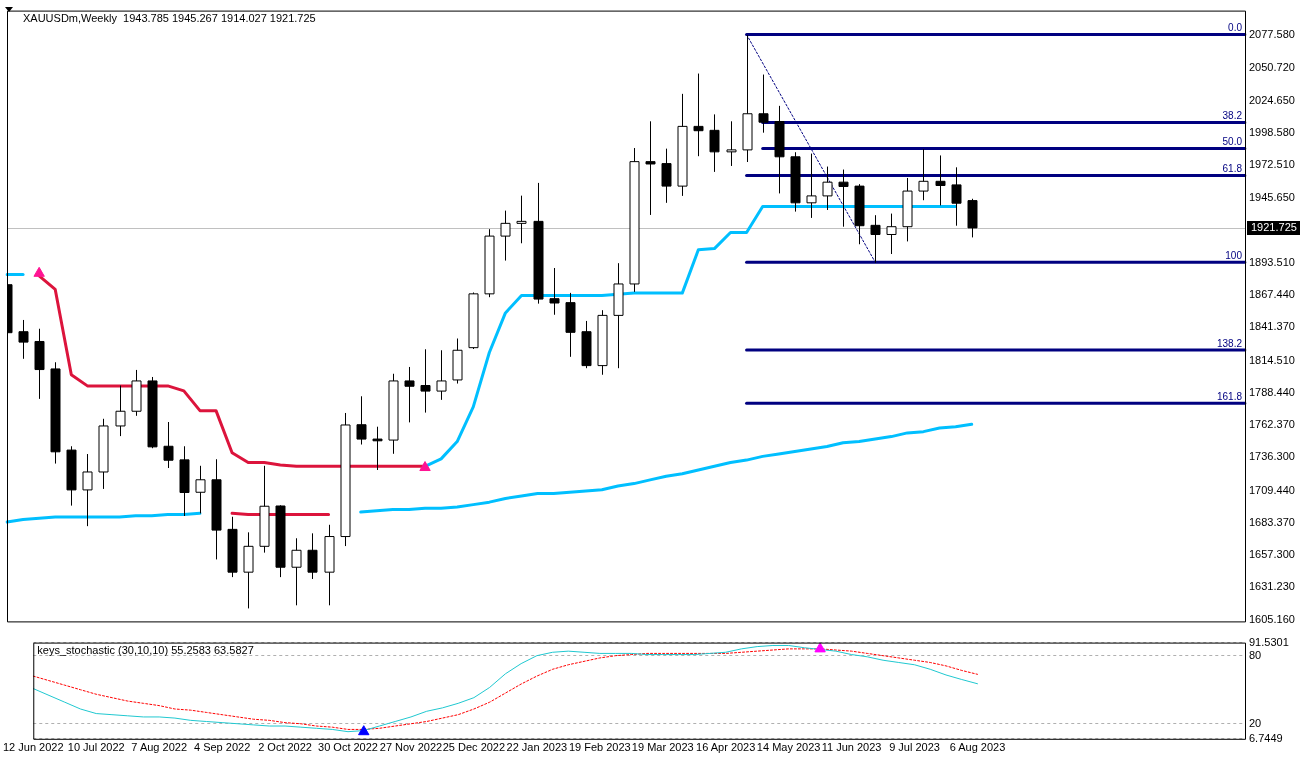 The width and height of the screenshot is (1300, 758). What do you see at coordinates (1272, 618) in the screenshot?
I see `y-tick-label: 1605.160` at bounding box center [1272, 618].